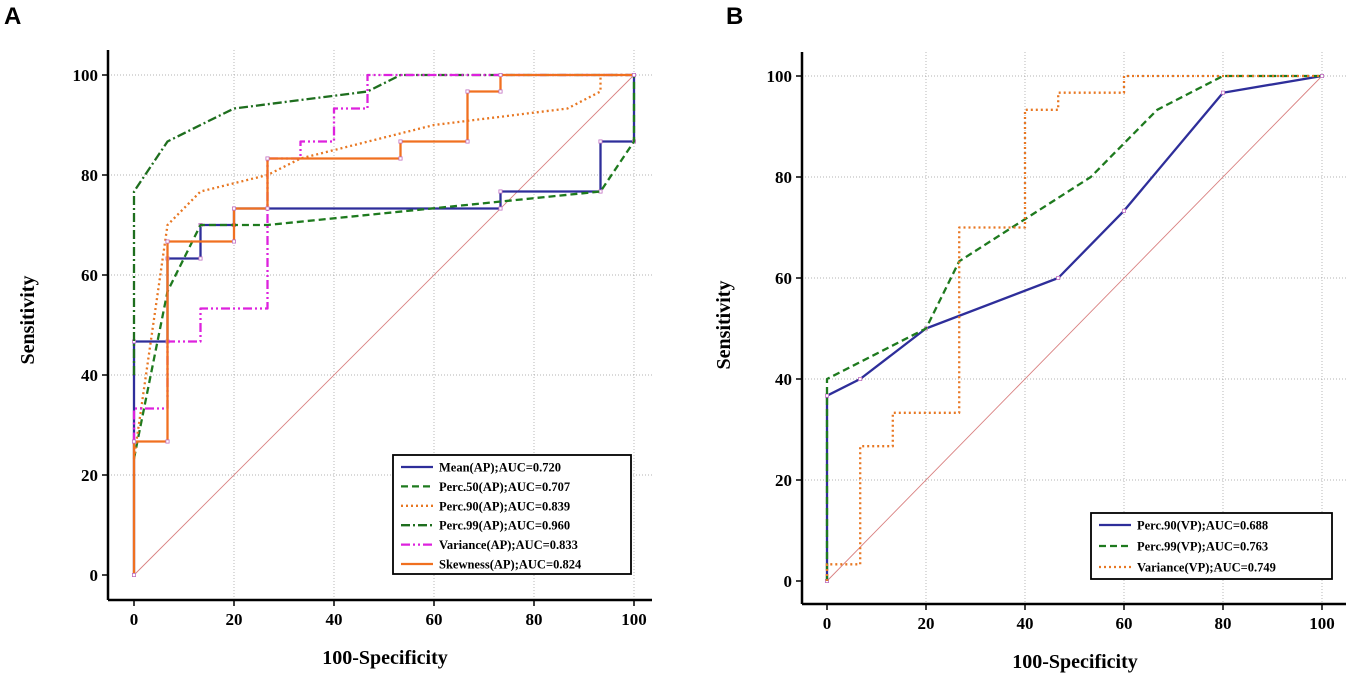 The image size is (1358, 675). What do you see at coordinates (504, 506) in the screenshot?
I see `legend-entry: Perc.90(AP);AUC=0.839` at bounding box center [504, 506].